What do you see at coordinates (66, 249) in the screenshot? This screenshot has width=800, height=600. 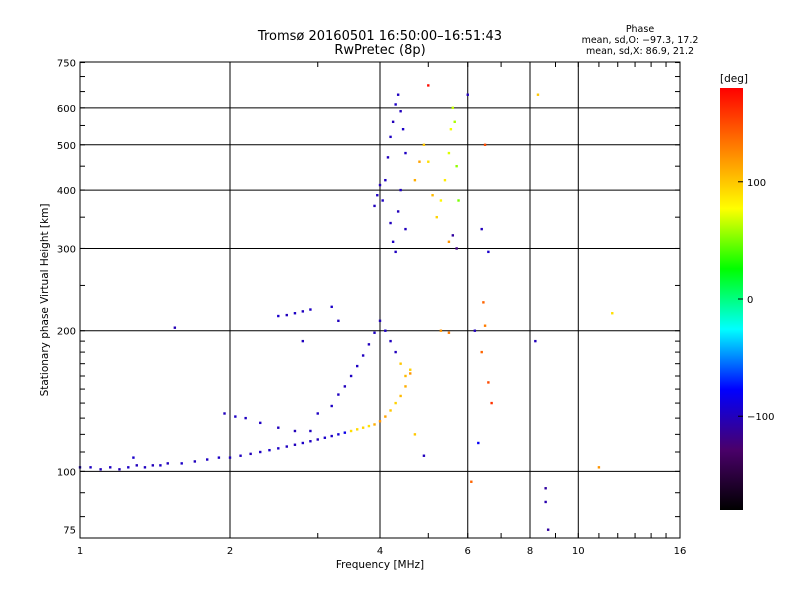 I see `y-tick-label: 300` at bounding box center [66, 249].